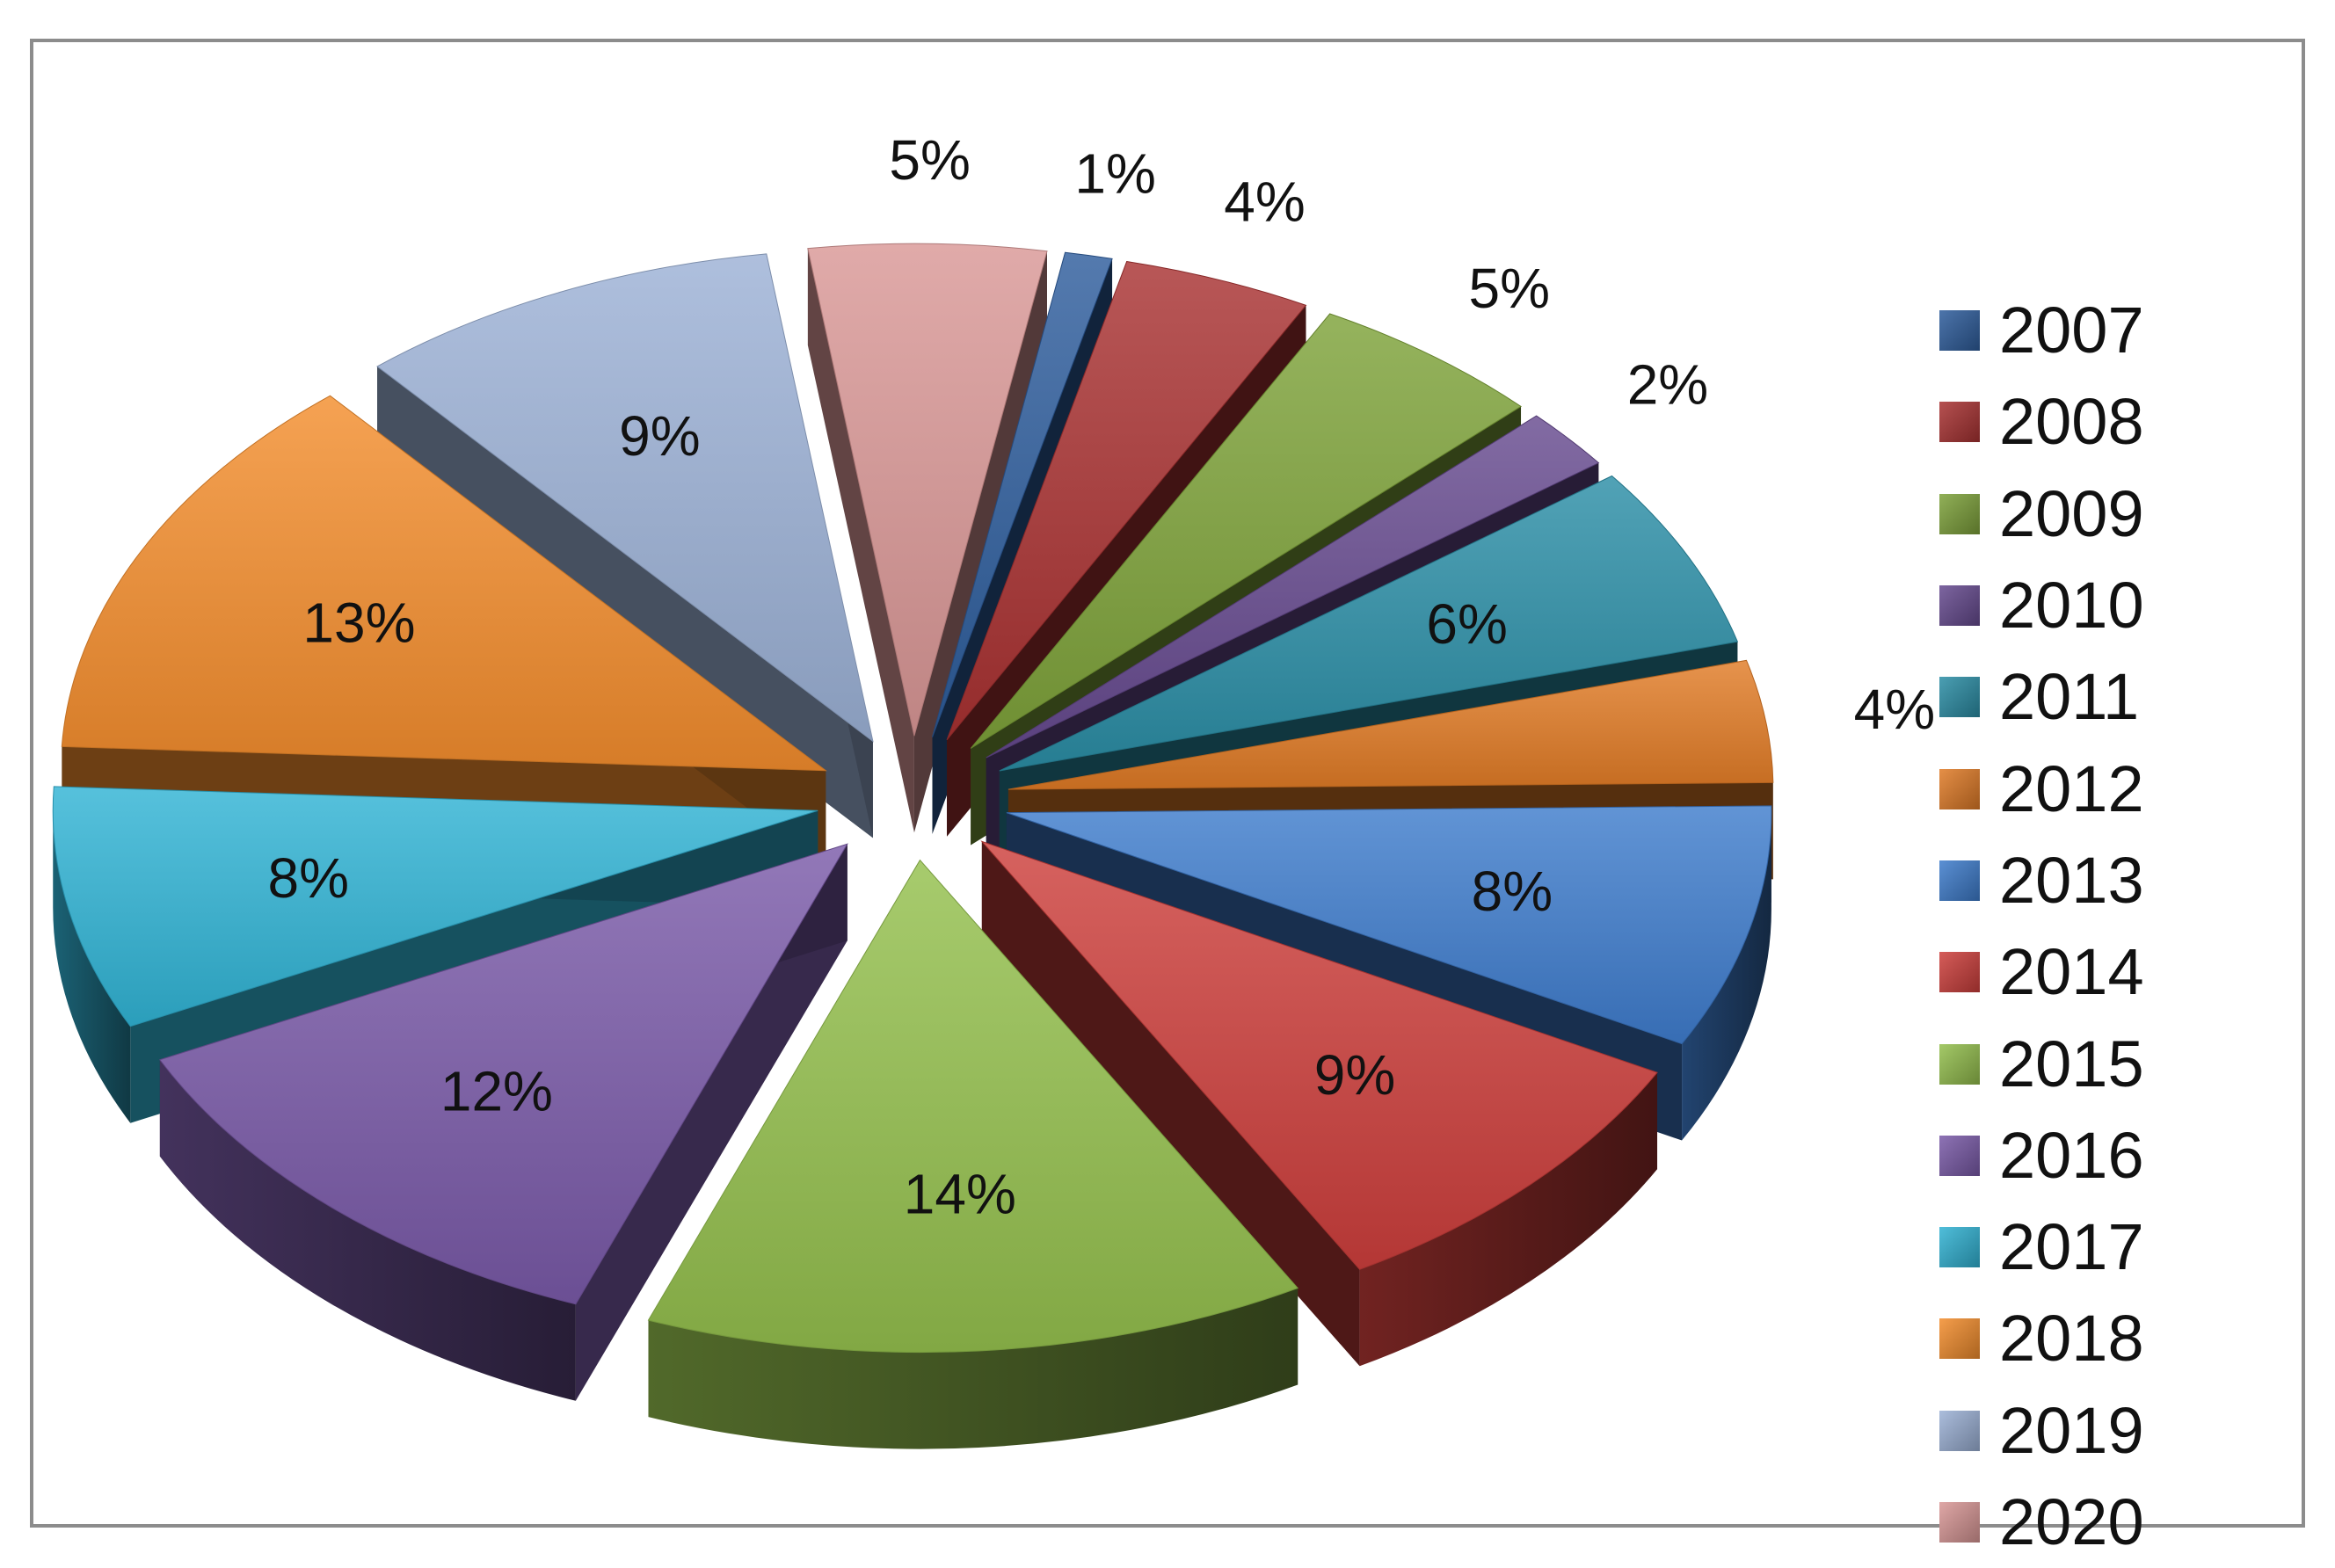 This screenshot has width=2335, height=1568. What do you see at coordinates (2071, 1339) in the screenshot?
I see `legend-label: 2018` at bounding box center [2071, 1339].